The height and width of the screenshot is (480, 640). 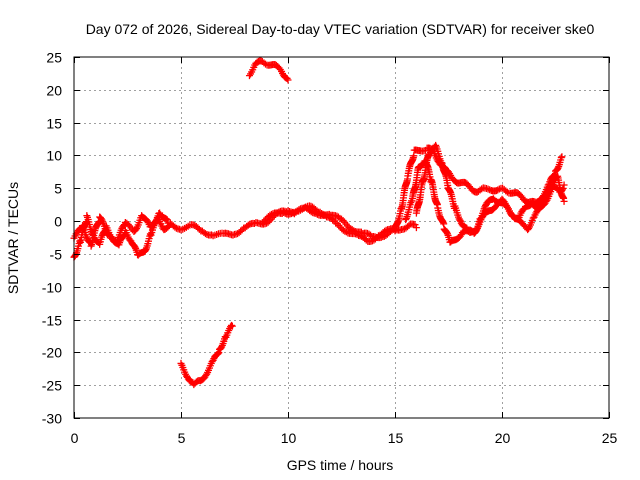 I want to click on y-tick-label: 10, so click(x=54, y=156).